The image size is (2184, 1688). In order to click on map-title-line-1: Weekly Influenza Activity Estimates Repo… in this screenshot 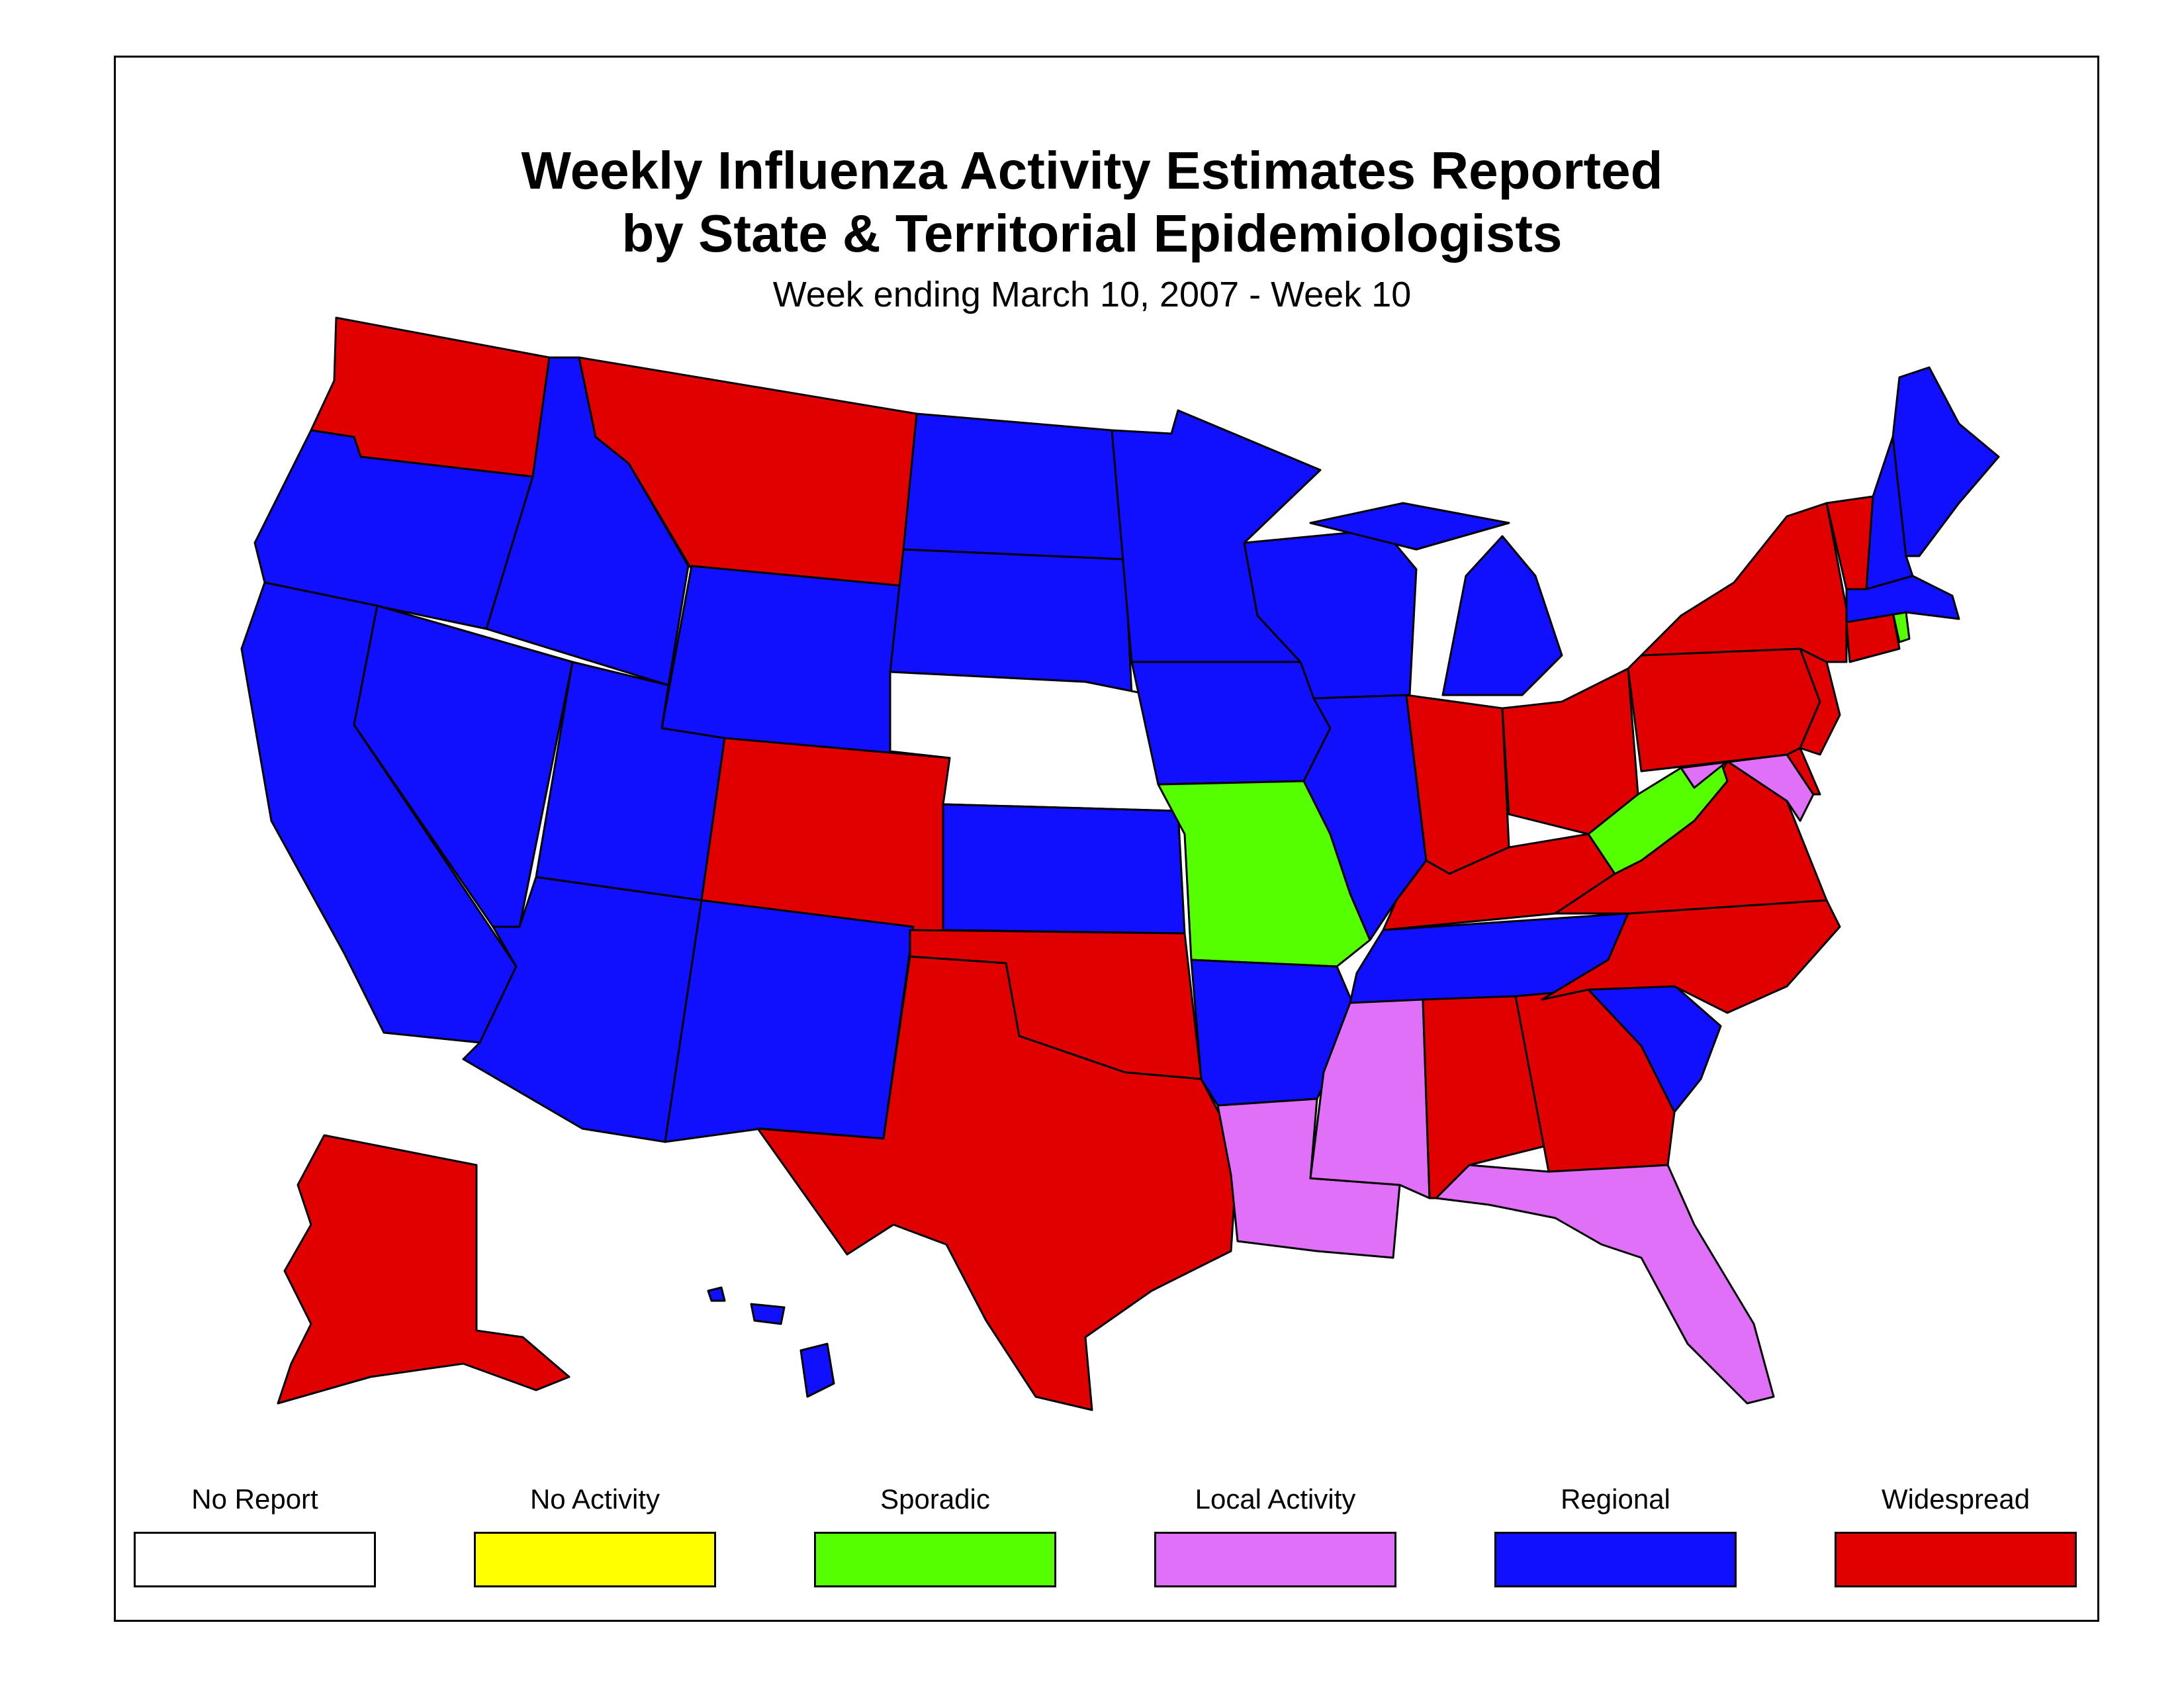, I will do `click(1092, 170)`.